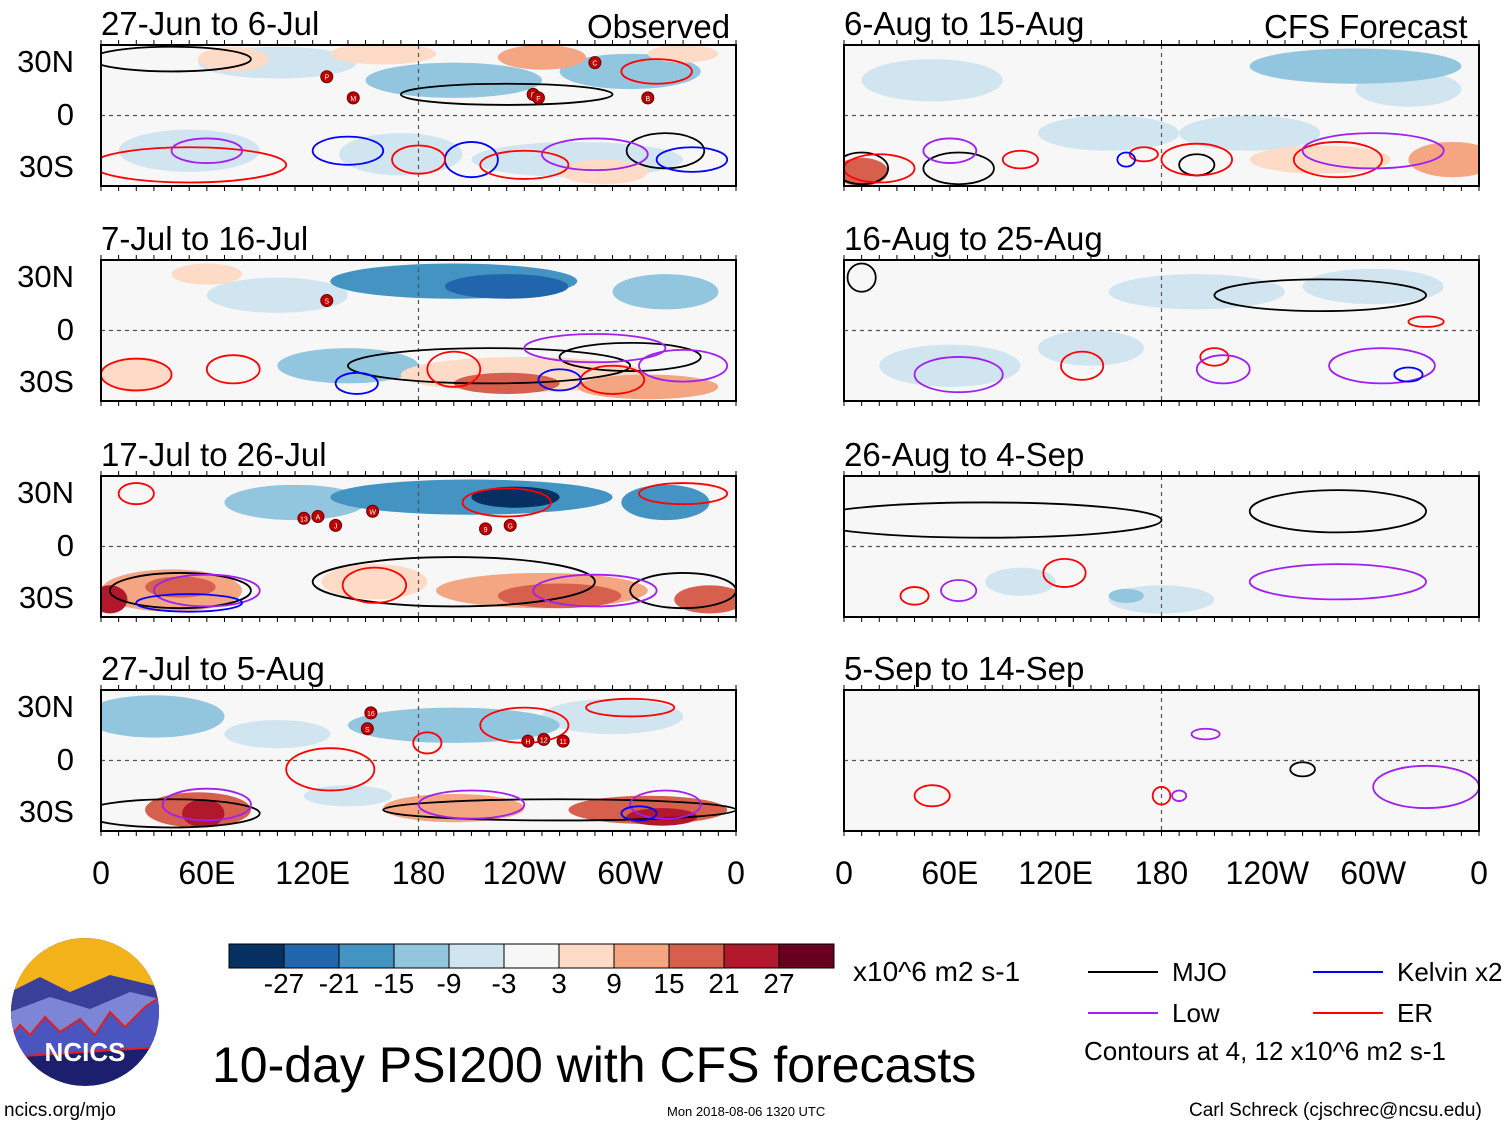 The image size is (1510, 1127). I want to click on observed-label: Observed, so click(659, 26).